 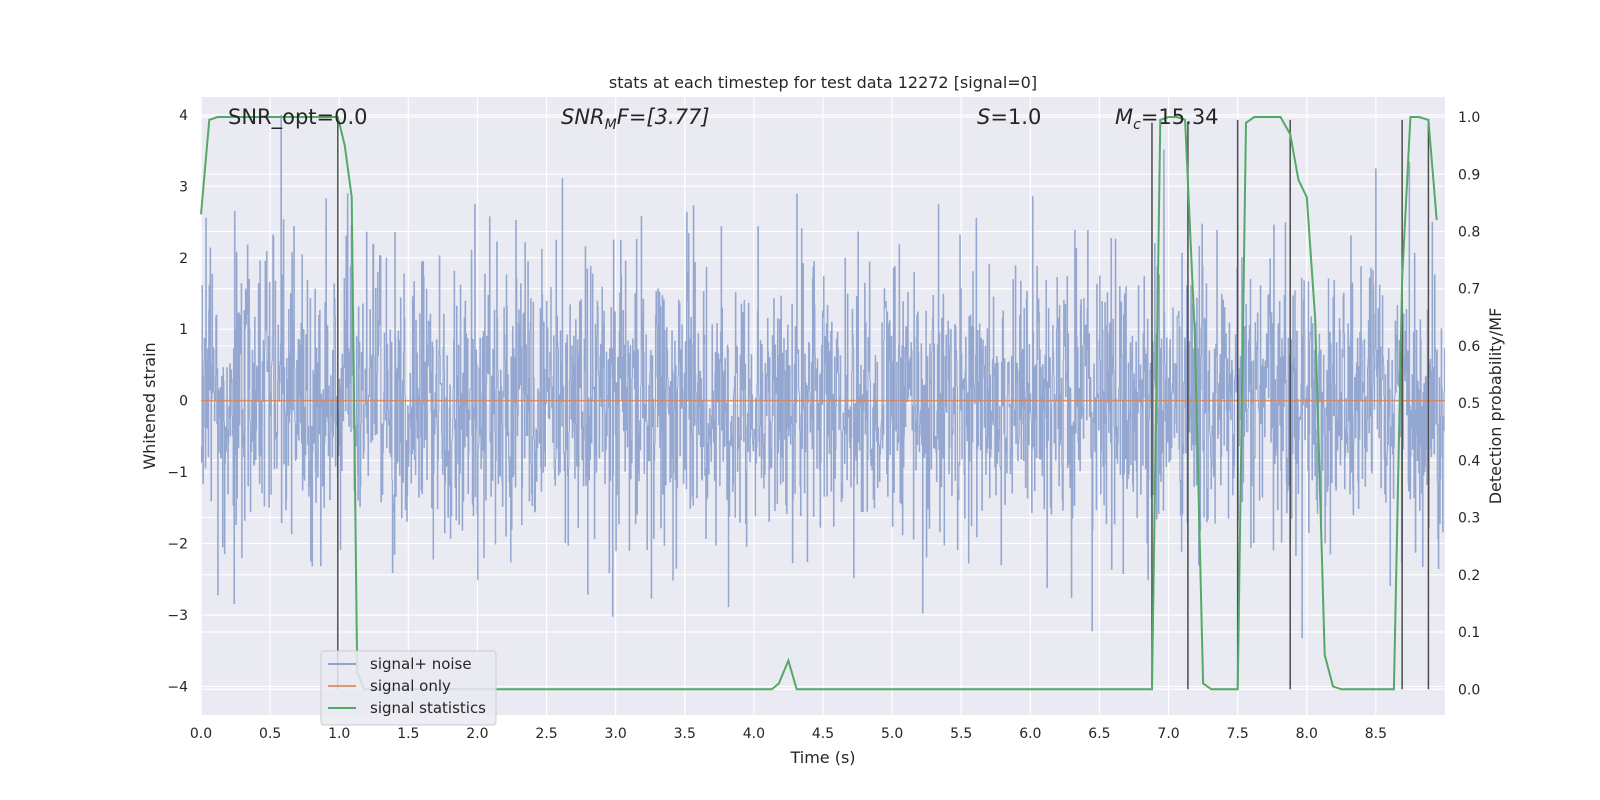 I want to click on annotation-s-value: =1.0, so click(x=1015, y=117).